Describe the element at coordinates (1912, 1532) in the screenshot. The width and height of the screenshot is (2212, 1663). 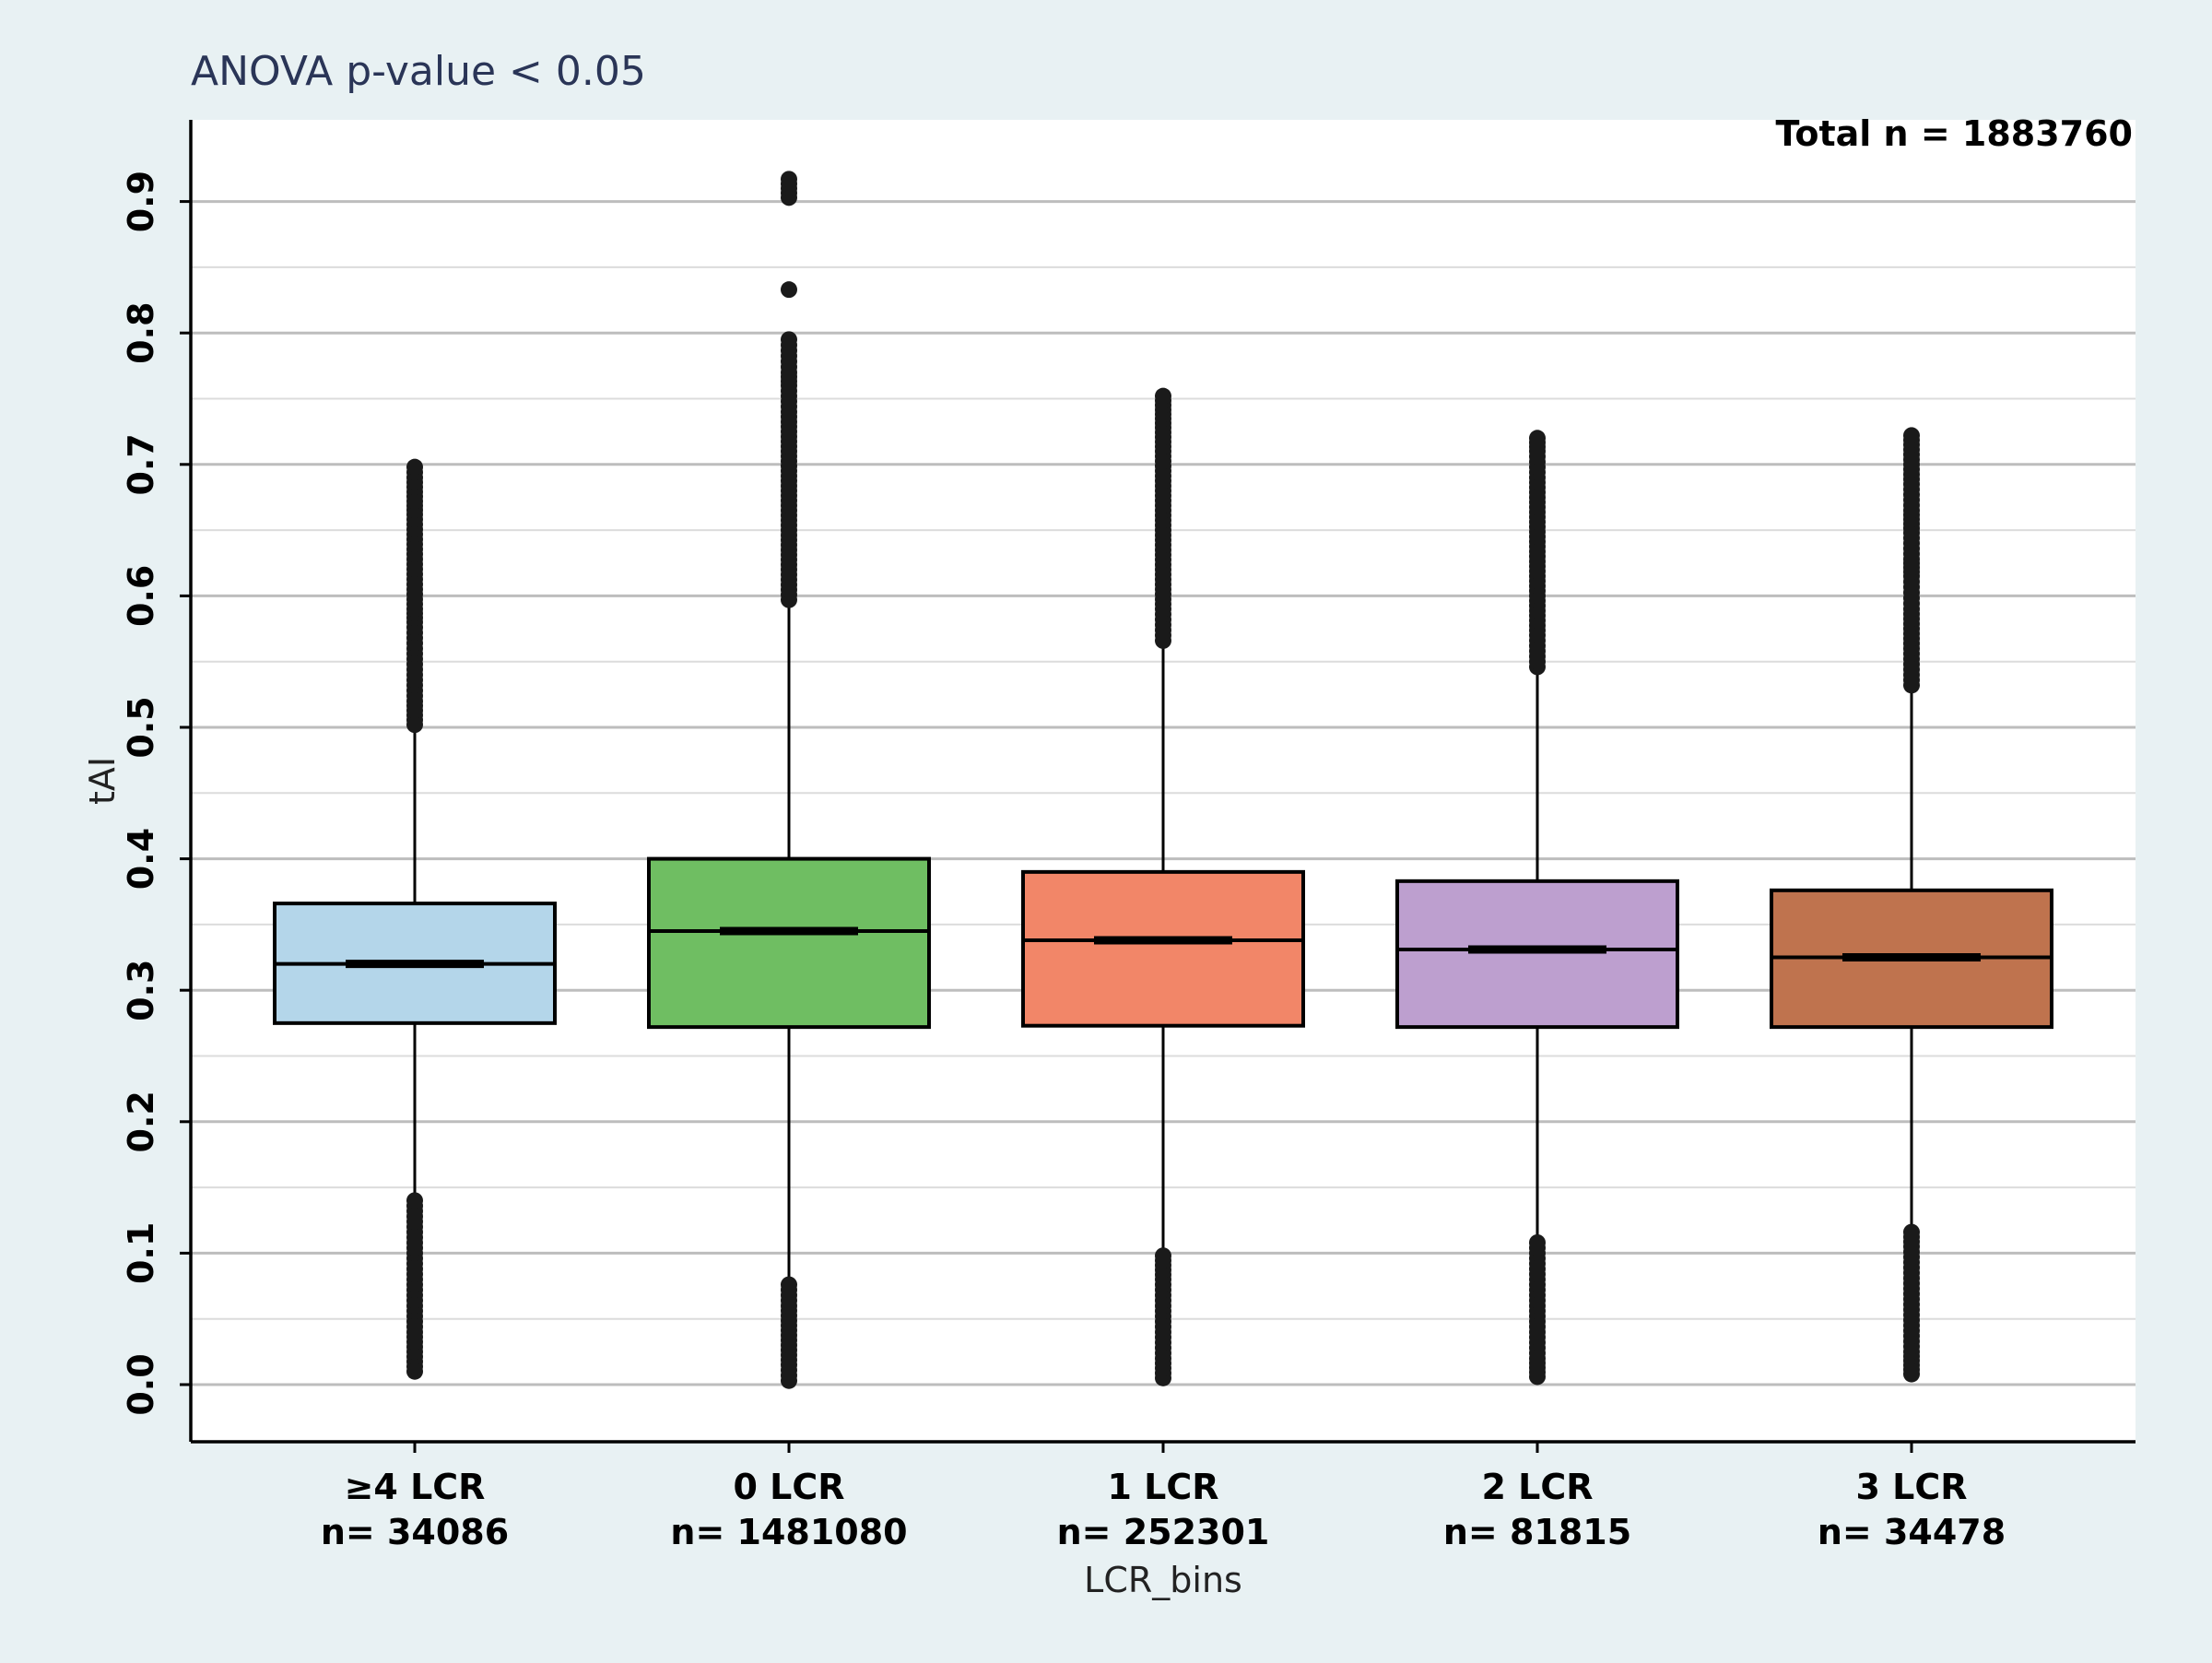
I see `x-tick-n-label: n= 34478` at that location.